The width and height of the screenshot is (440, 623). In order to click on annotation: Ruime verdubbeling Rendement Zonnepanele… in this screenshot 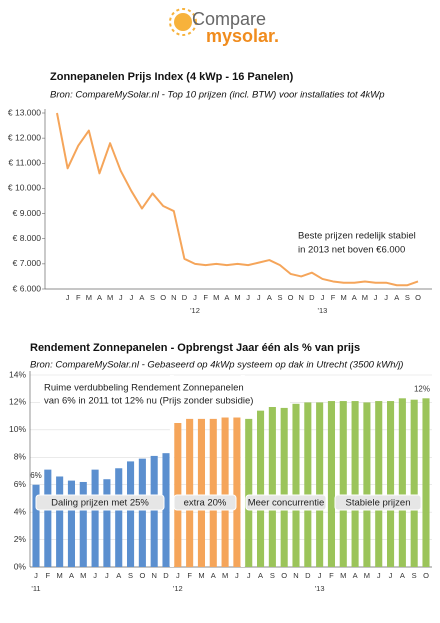, I will do `click(144, 388)`.